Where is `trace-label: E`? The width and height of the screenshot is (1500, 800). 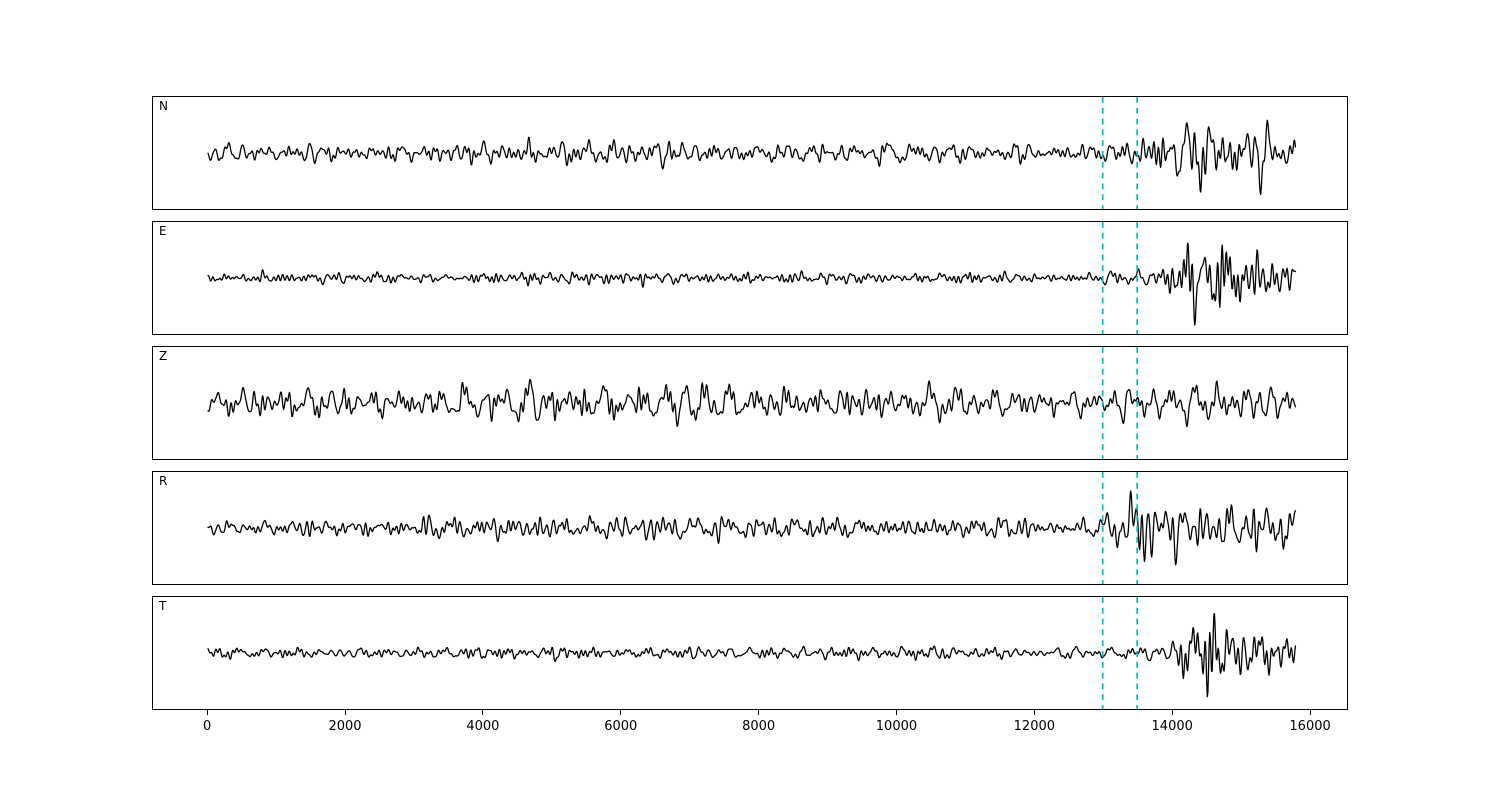 trace-label: E is located at coordinates (163, 231).